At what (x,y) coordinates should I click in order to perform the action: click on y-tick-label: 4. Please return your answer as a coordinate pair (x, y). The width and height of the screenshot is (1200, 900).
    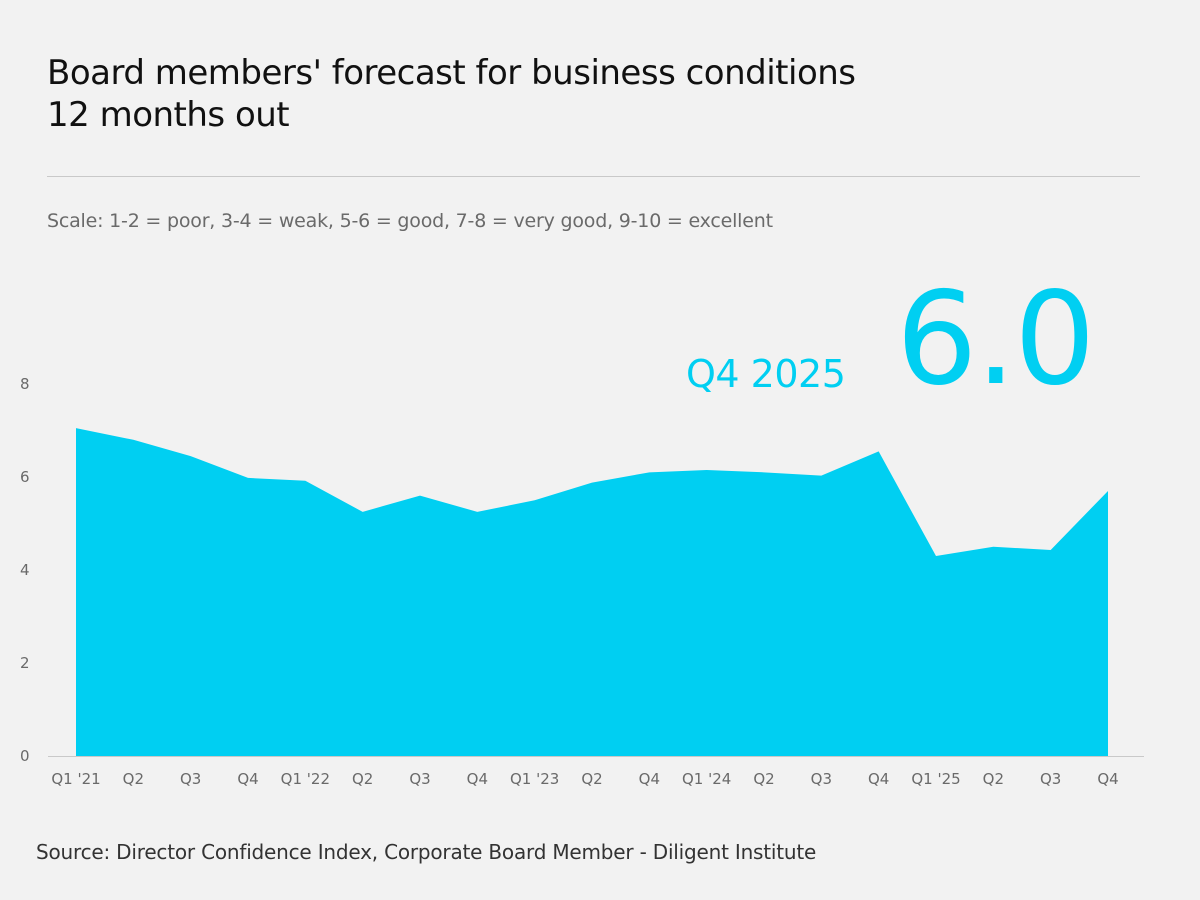
    Looking at the image, I should click on (25, 570).